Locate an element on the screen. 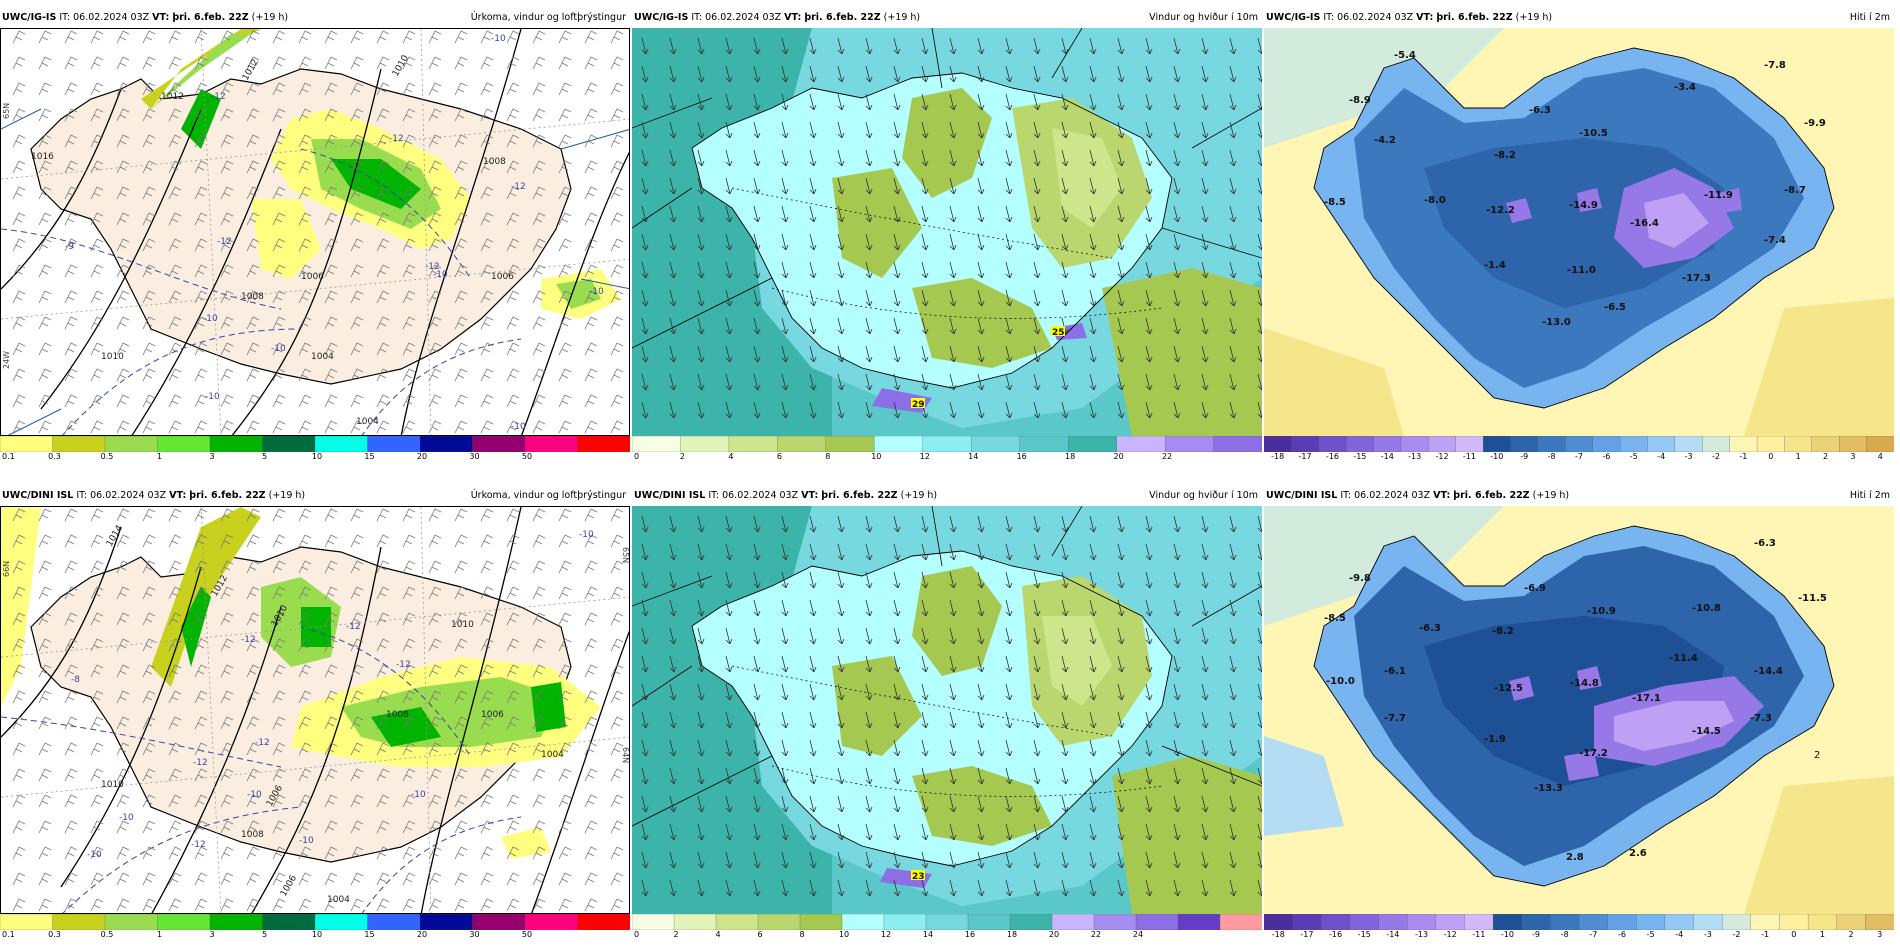  temp-value: -12.5 is located at coordinates (1508, 688).